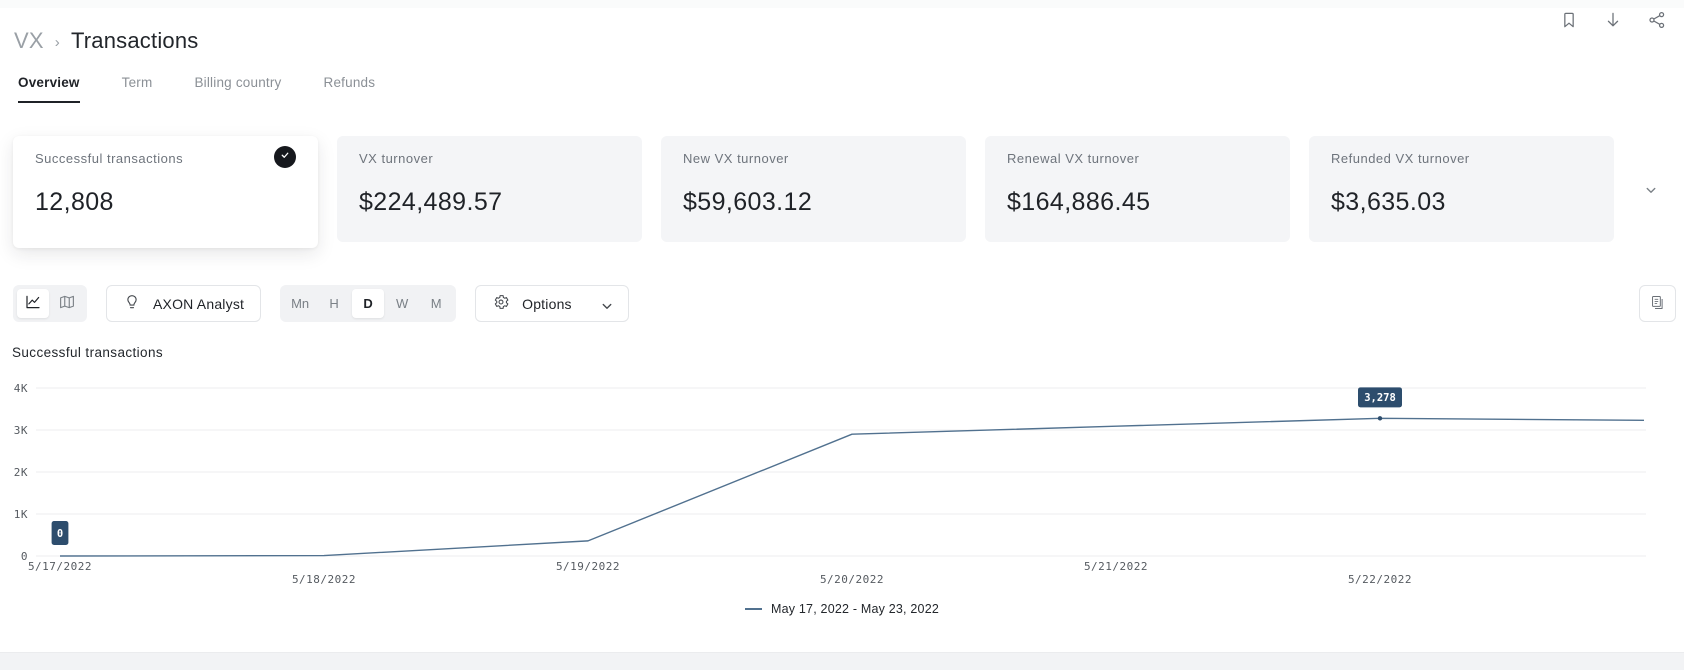 This screenshot has width=1684, height=670. I want to click on selected-badge, so click(285, 157).